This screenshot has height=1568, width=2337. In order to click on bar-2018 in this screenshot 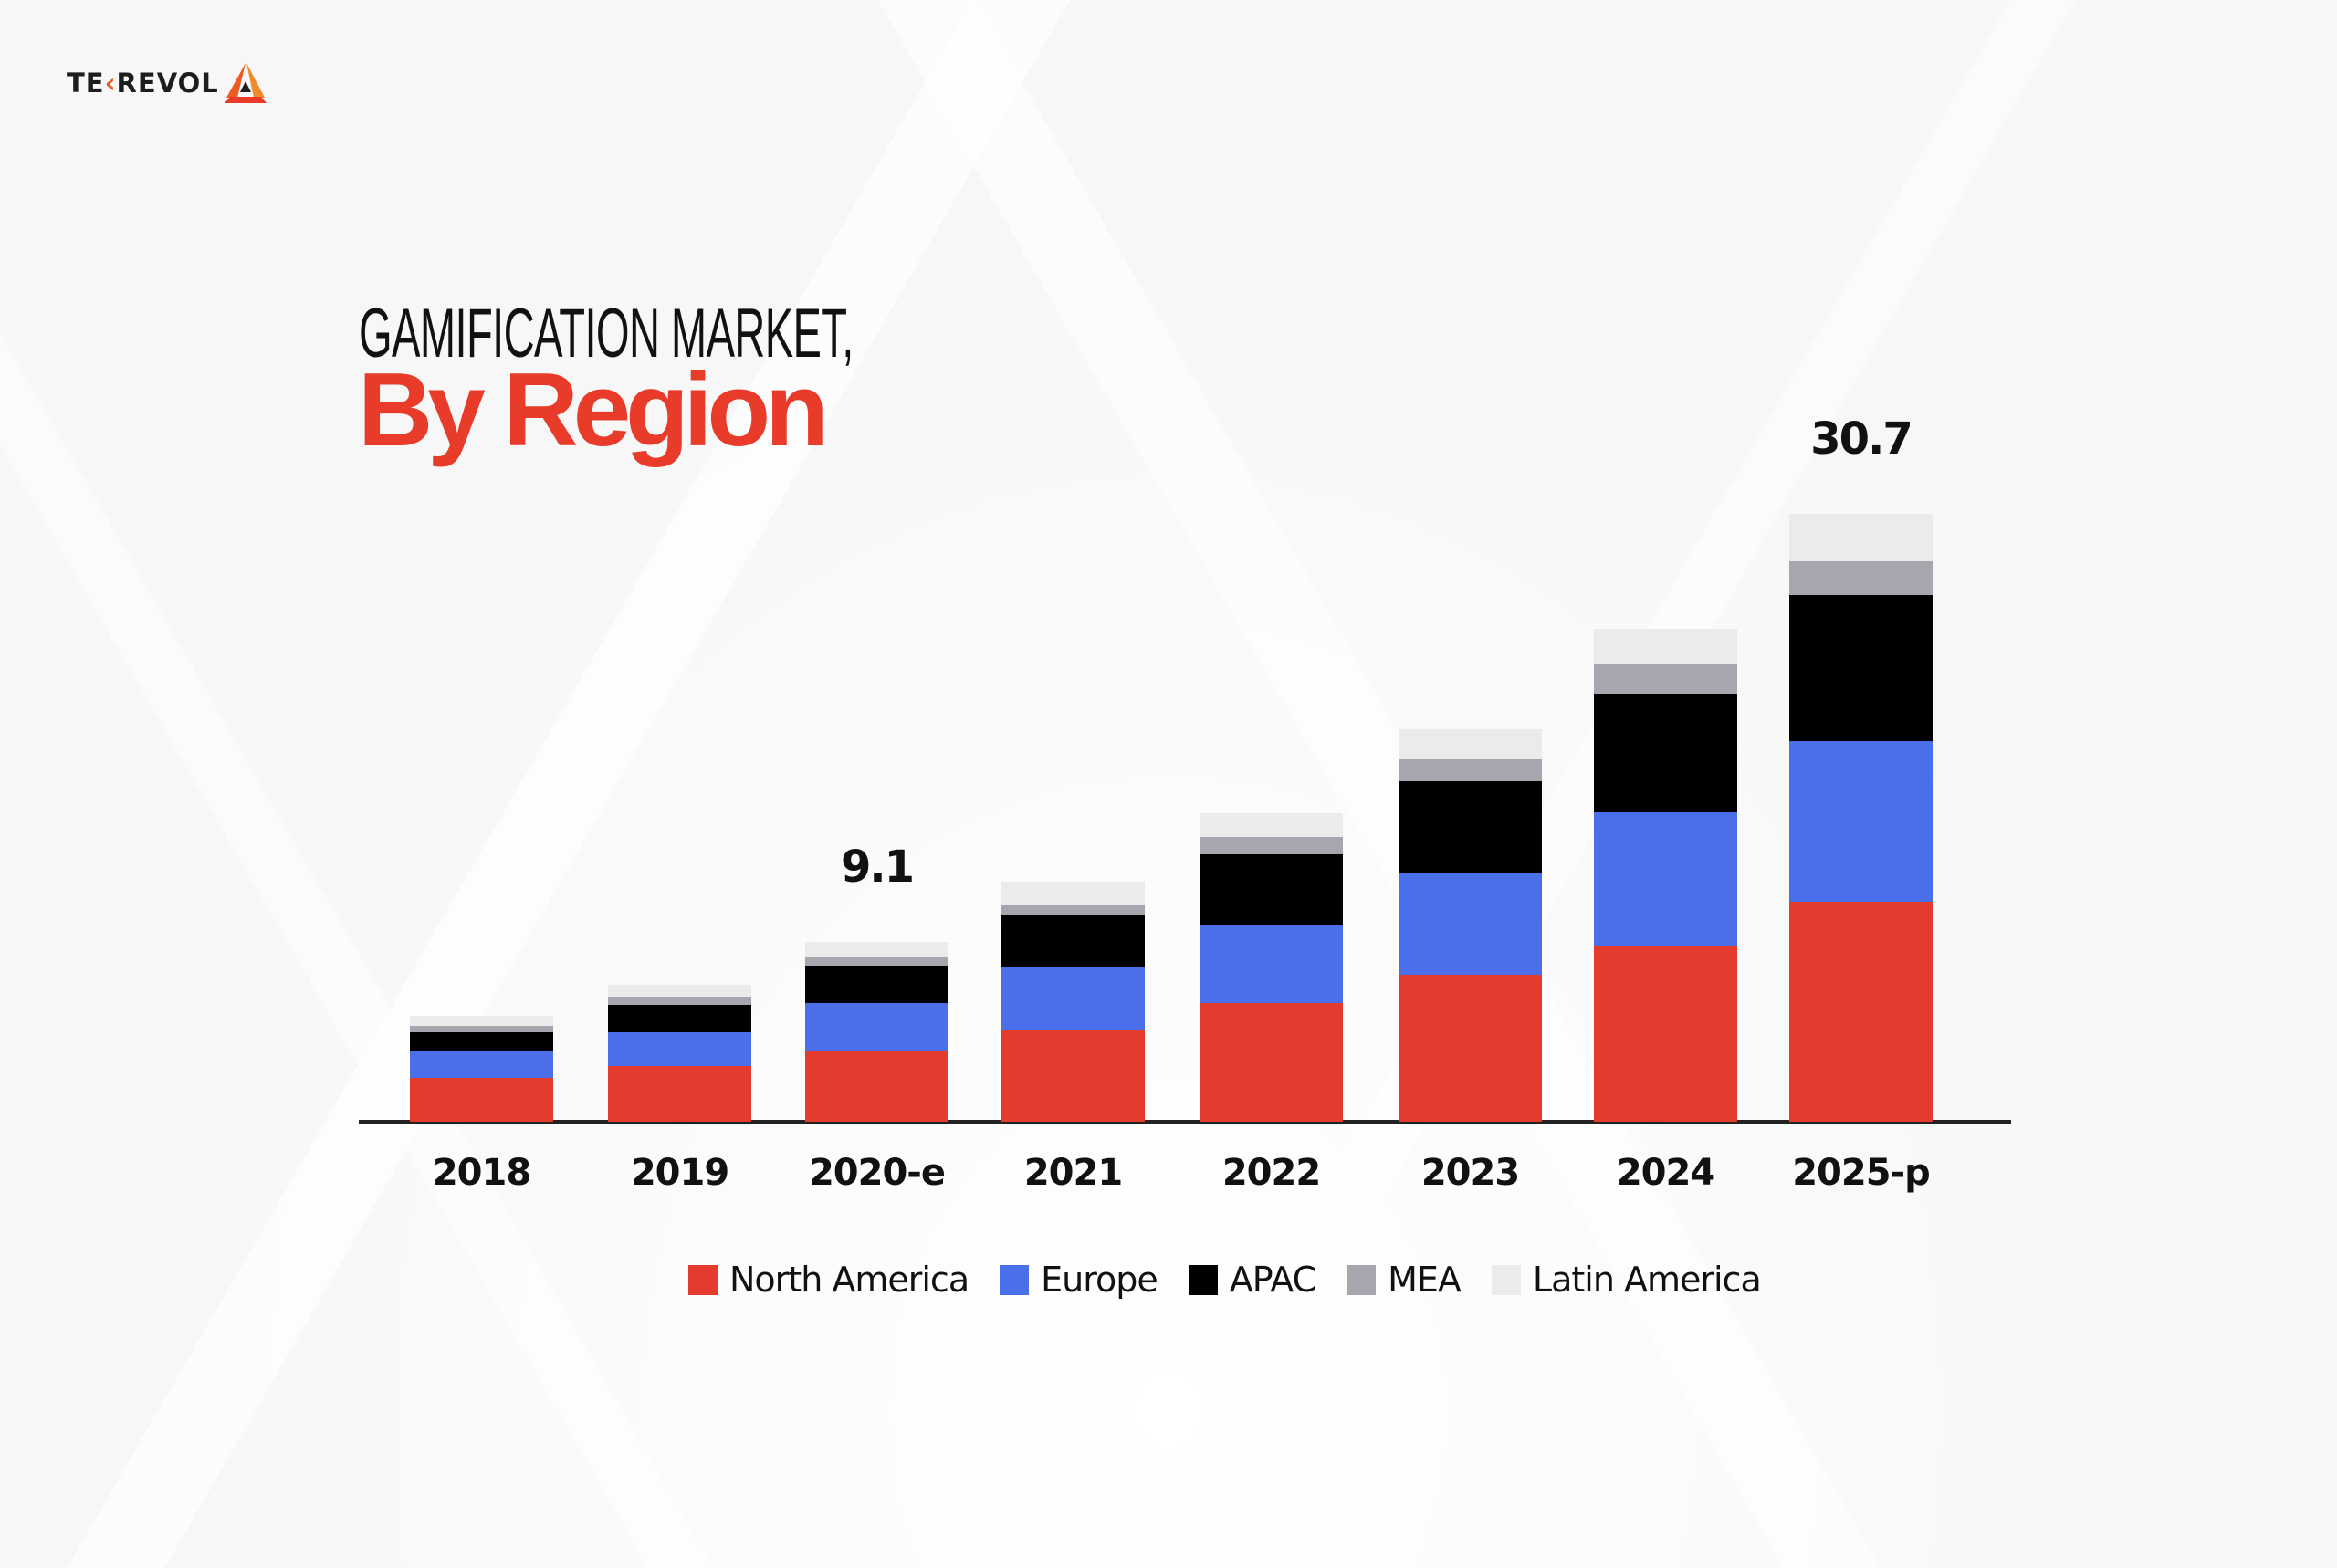, I will do `click(481, 1068)`.